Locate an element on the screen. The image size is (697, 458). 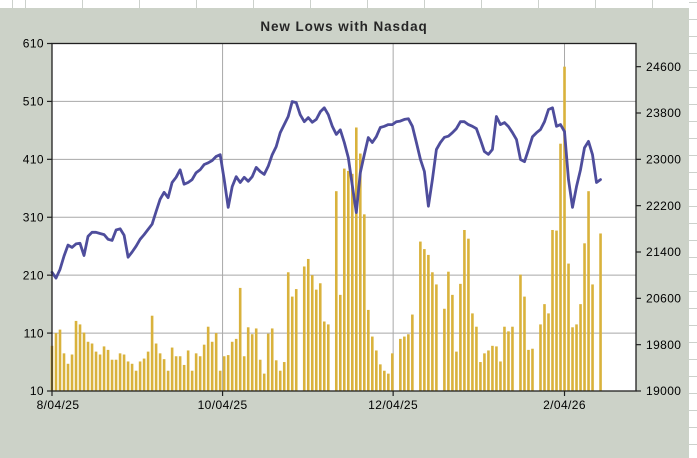
left-axis-tick-label: 610 is located at coordinates (33, 44).